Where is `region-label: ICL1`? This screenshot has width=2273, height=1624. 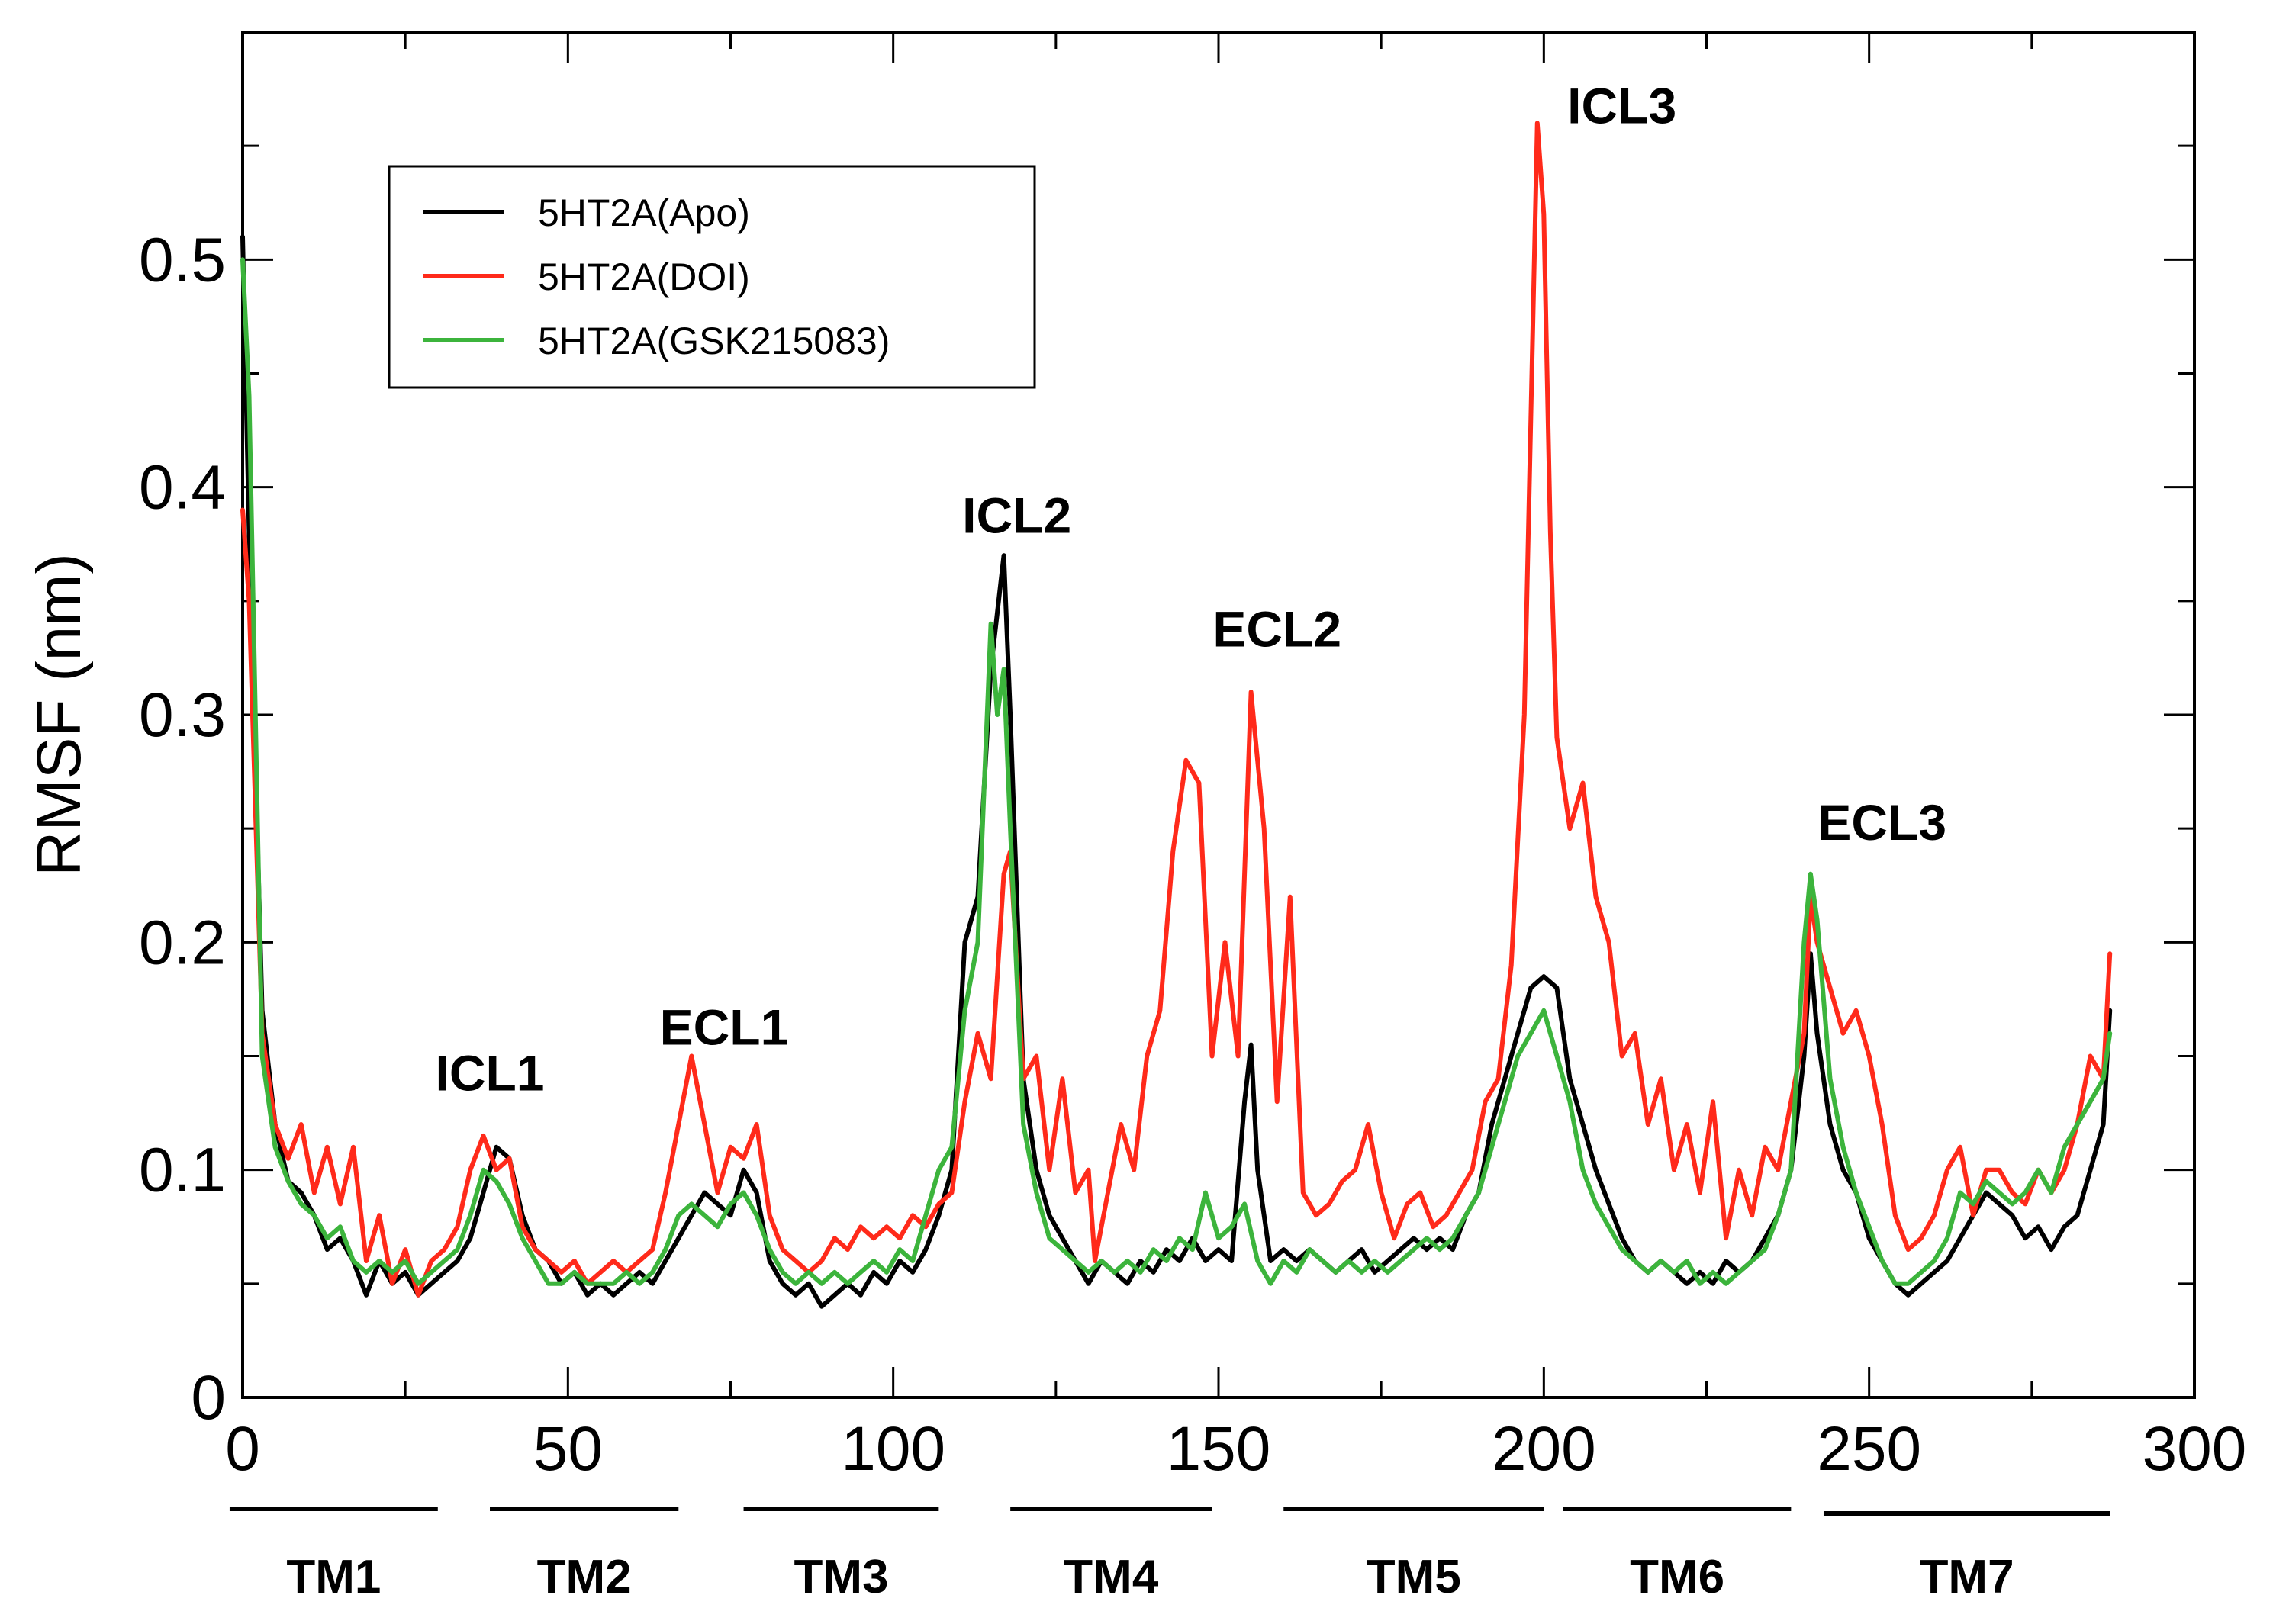 region-label: ICL1 is located at coordinates (489, 1072).